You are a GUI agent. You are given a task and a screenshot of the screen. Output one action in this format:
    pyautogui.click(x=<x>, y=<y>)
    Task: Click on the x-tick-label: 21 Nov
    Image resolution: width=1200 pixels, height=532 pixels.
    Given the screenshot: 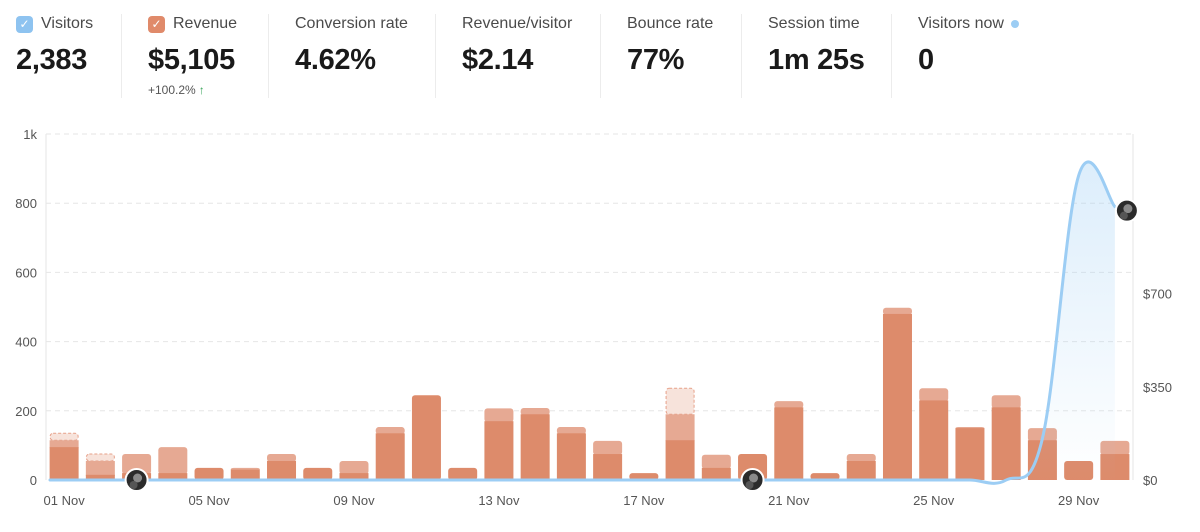 What is the action you would take?
    pyautogui.click(x=789, y=500)
    